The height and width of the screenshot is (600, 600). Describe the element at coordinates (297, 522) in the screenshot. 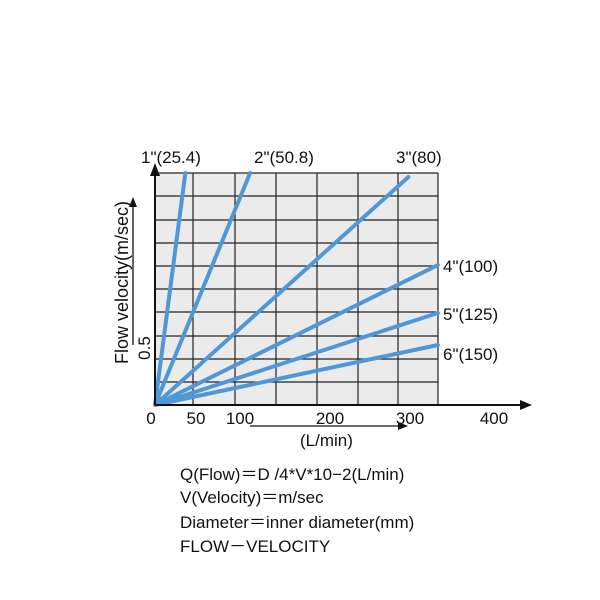

I see `formula-diameter: Diameter＝inner diameter(mm)` at that location.